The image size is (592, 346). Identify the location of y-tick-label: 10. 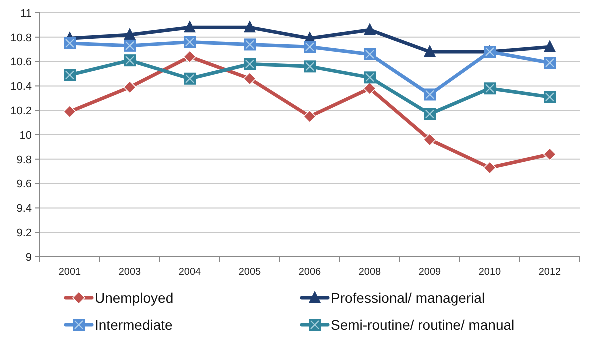
(26, 136).